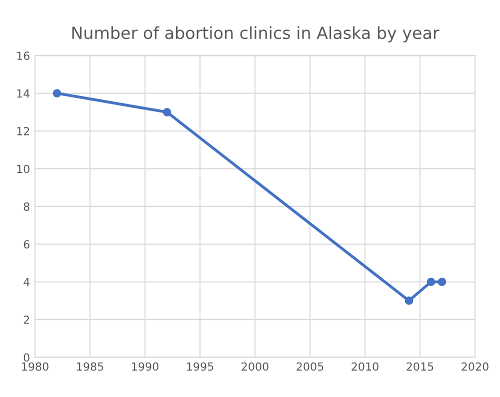  What do you see at coordinates (27, 320) in the screenshot?
I see `y-tick-label: 2` at bounding box center [27, 320].